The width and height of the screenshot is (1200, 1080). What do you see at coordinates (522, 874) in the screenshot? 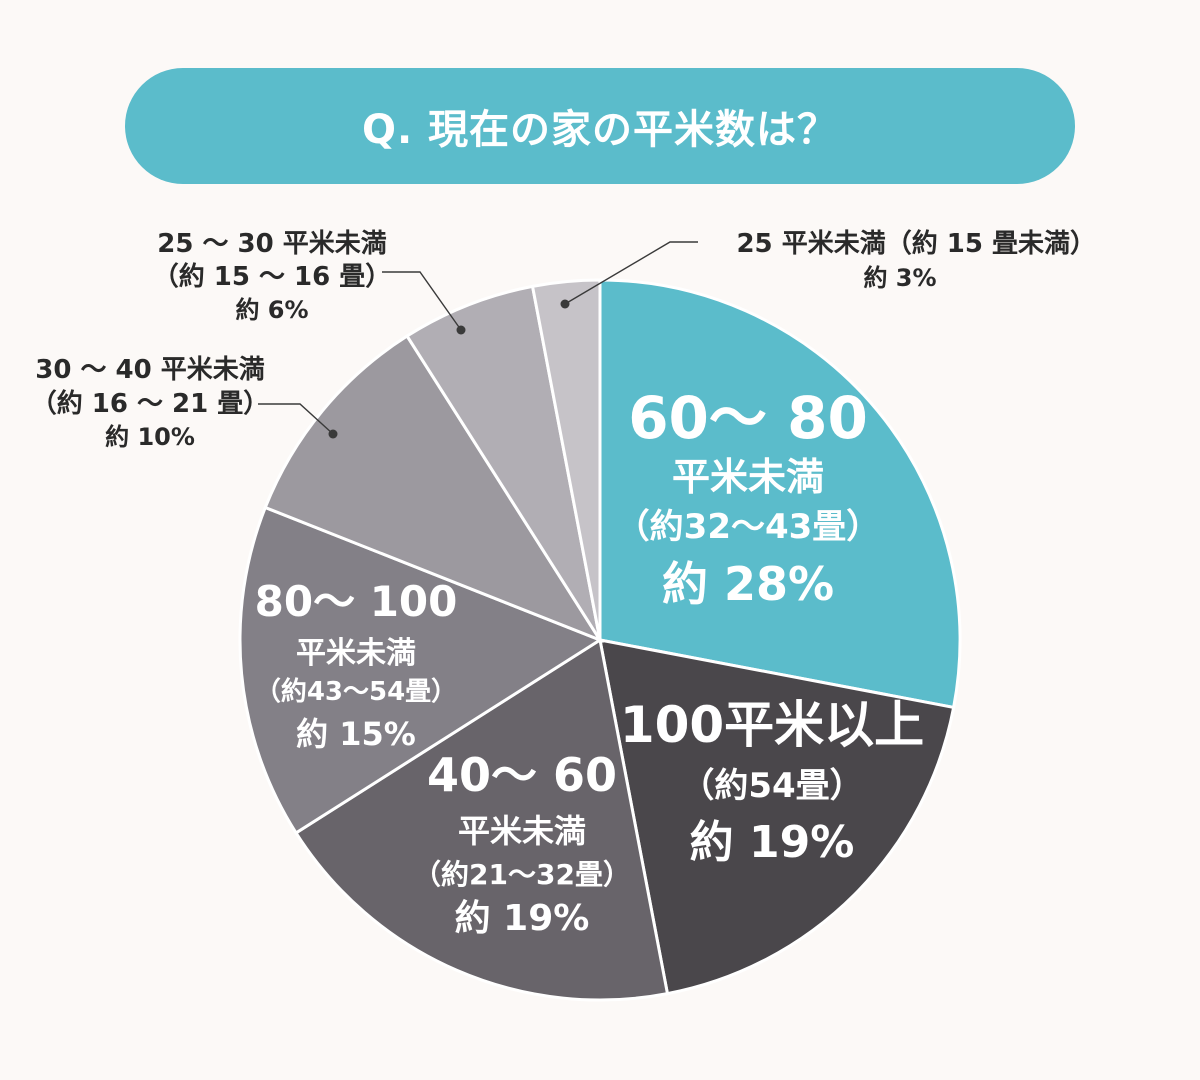
I see `slice-label: （約21～32畳）` at bounding box center [522, 874].